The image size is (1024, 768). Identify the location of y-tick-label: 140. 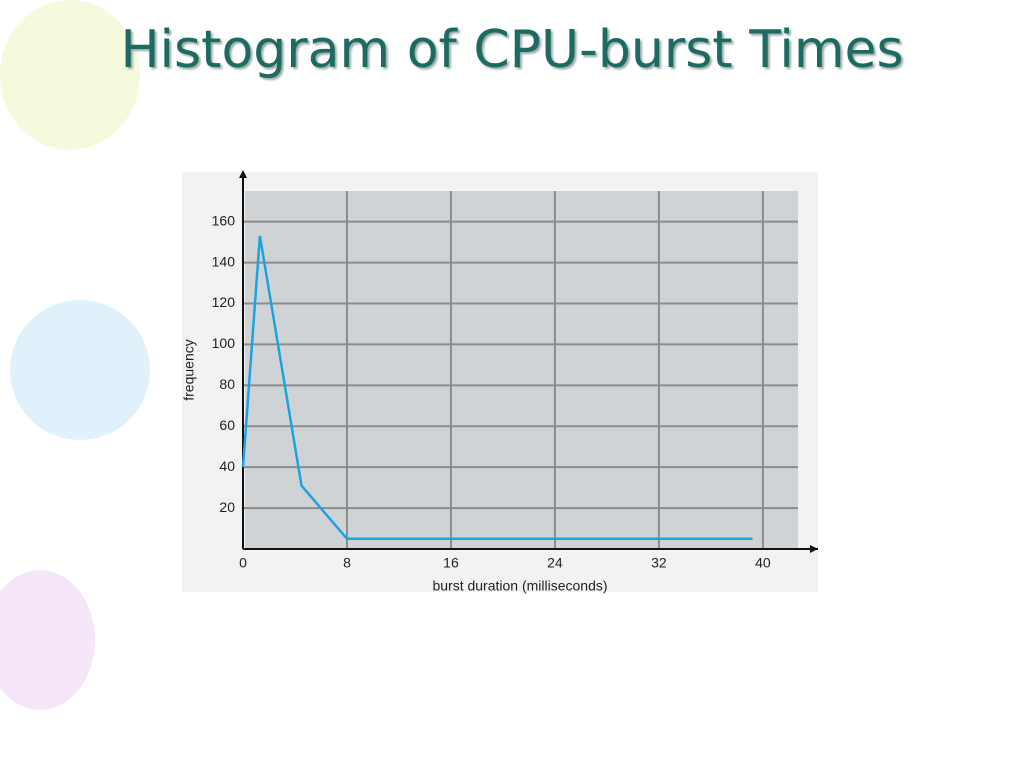
(224, 261).